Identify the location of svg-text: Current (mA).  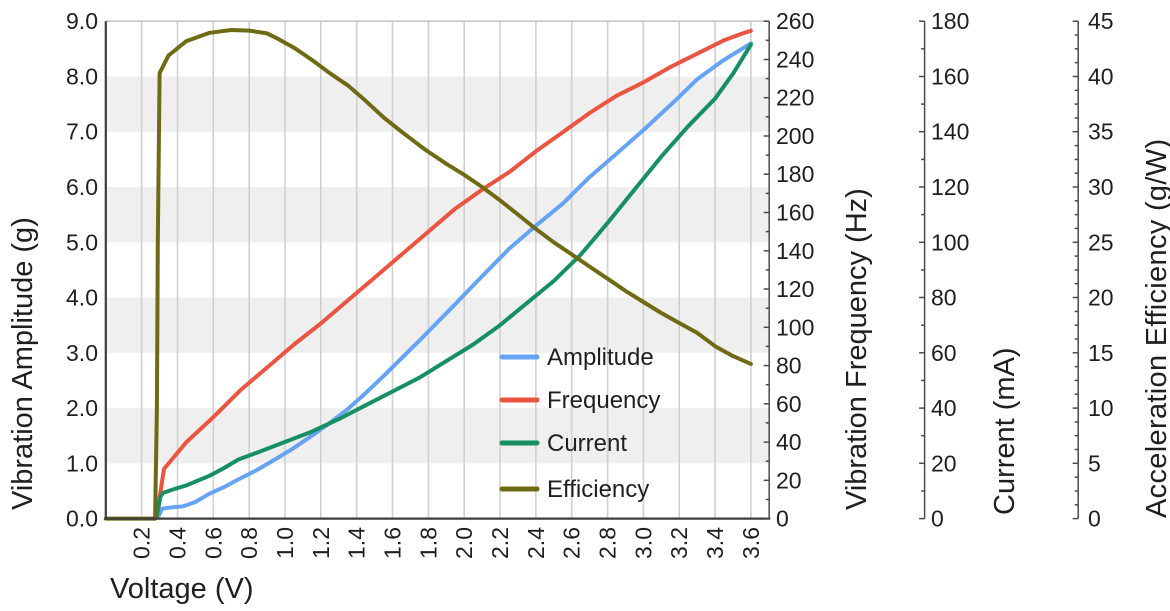
(1005, 431).